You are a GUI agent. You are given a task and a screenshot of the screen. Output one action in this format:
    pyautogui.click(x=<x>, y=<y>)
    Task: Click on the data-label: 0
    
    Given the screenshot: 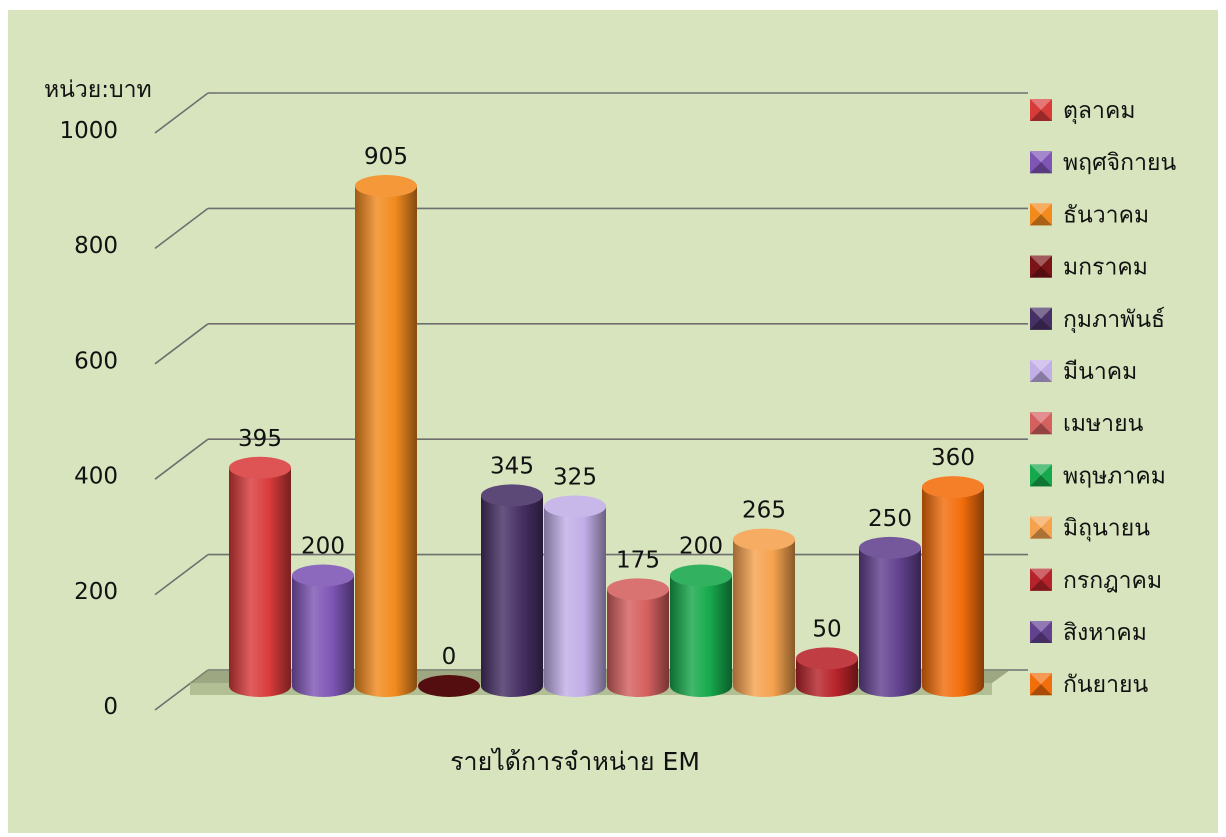 What is the action you would take?
    pyautogui.click(x=449, y=657)
    